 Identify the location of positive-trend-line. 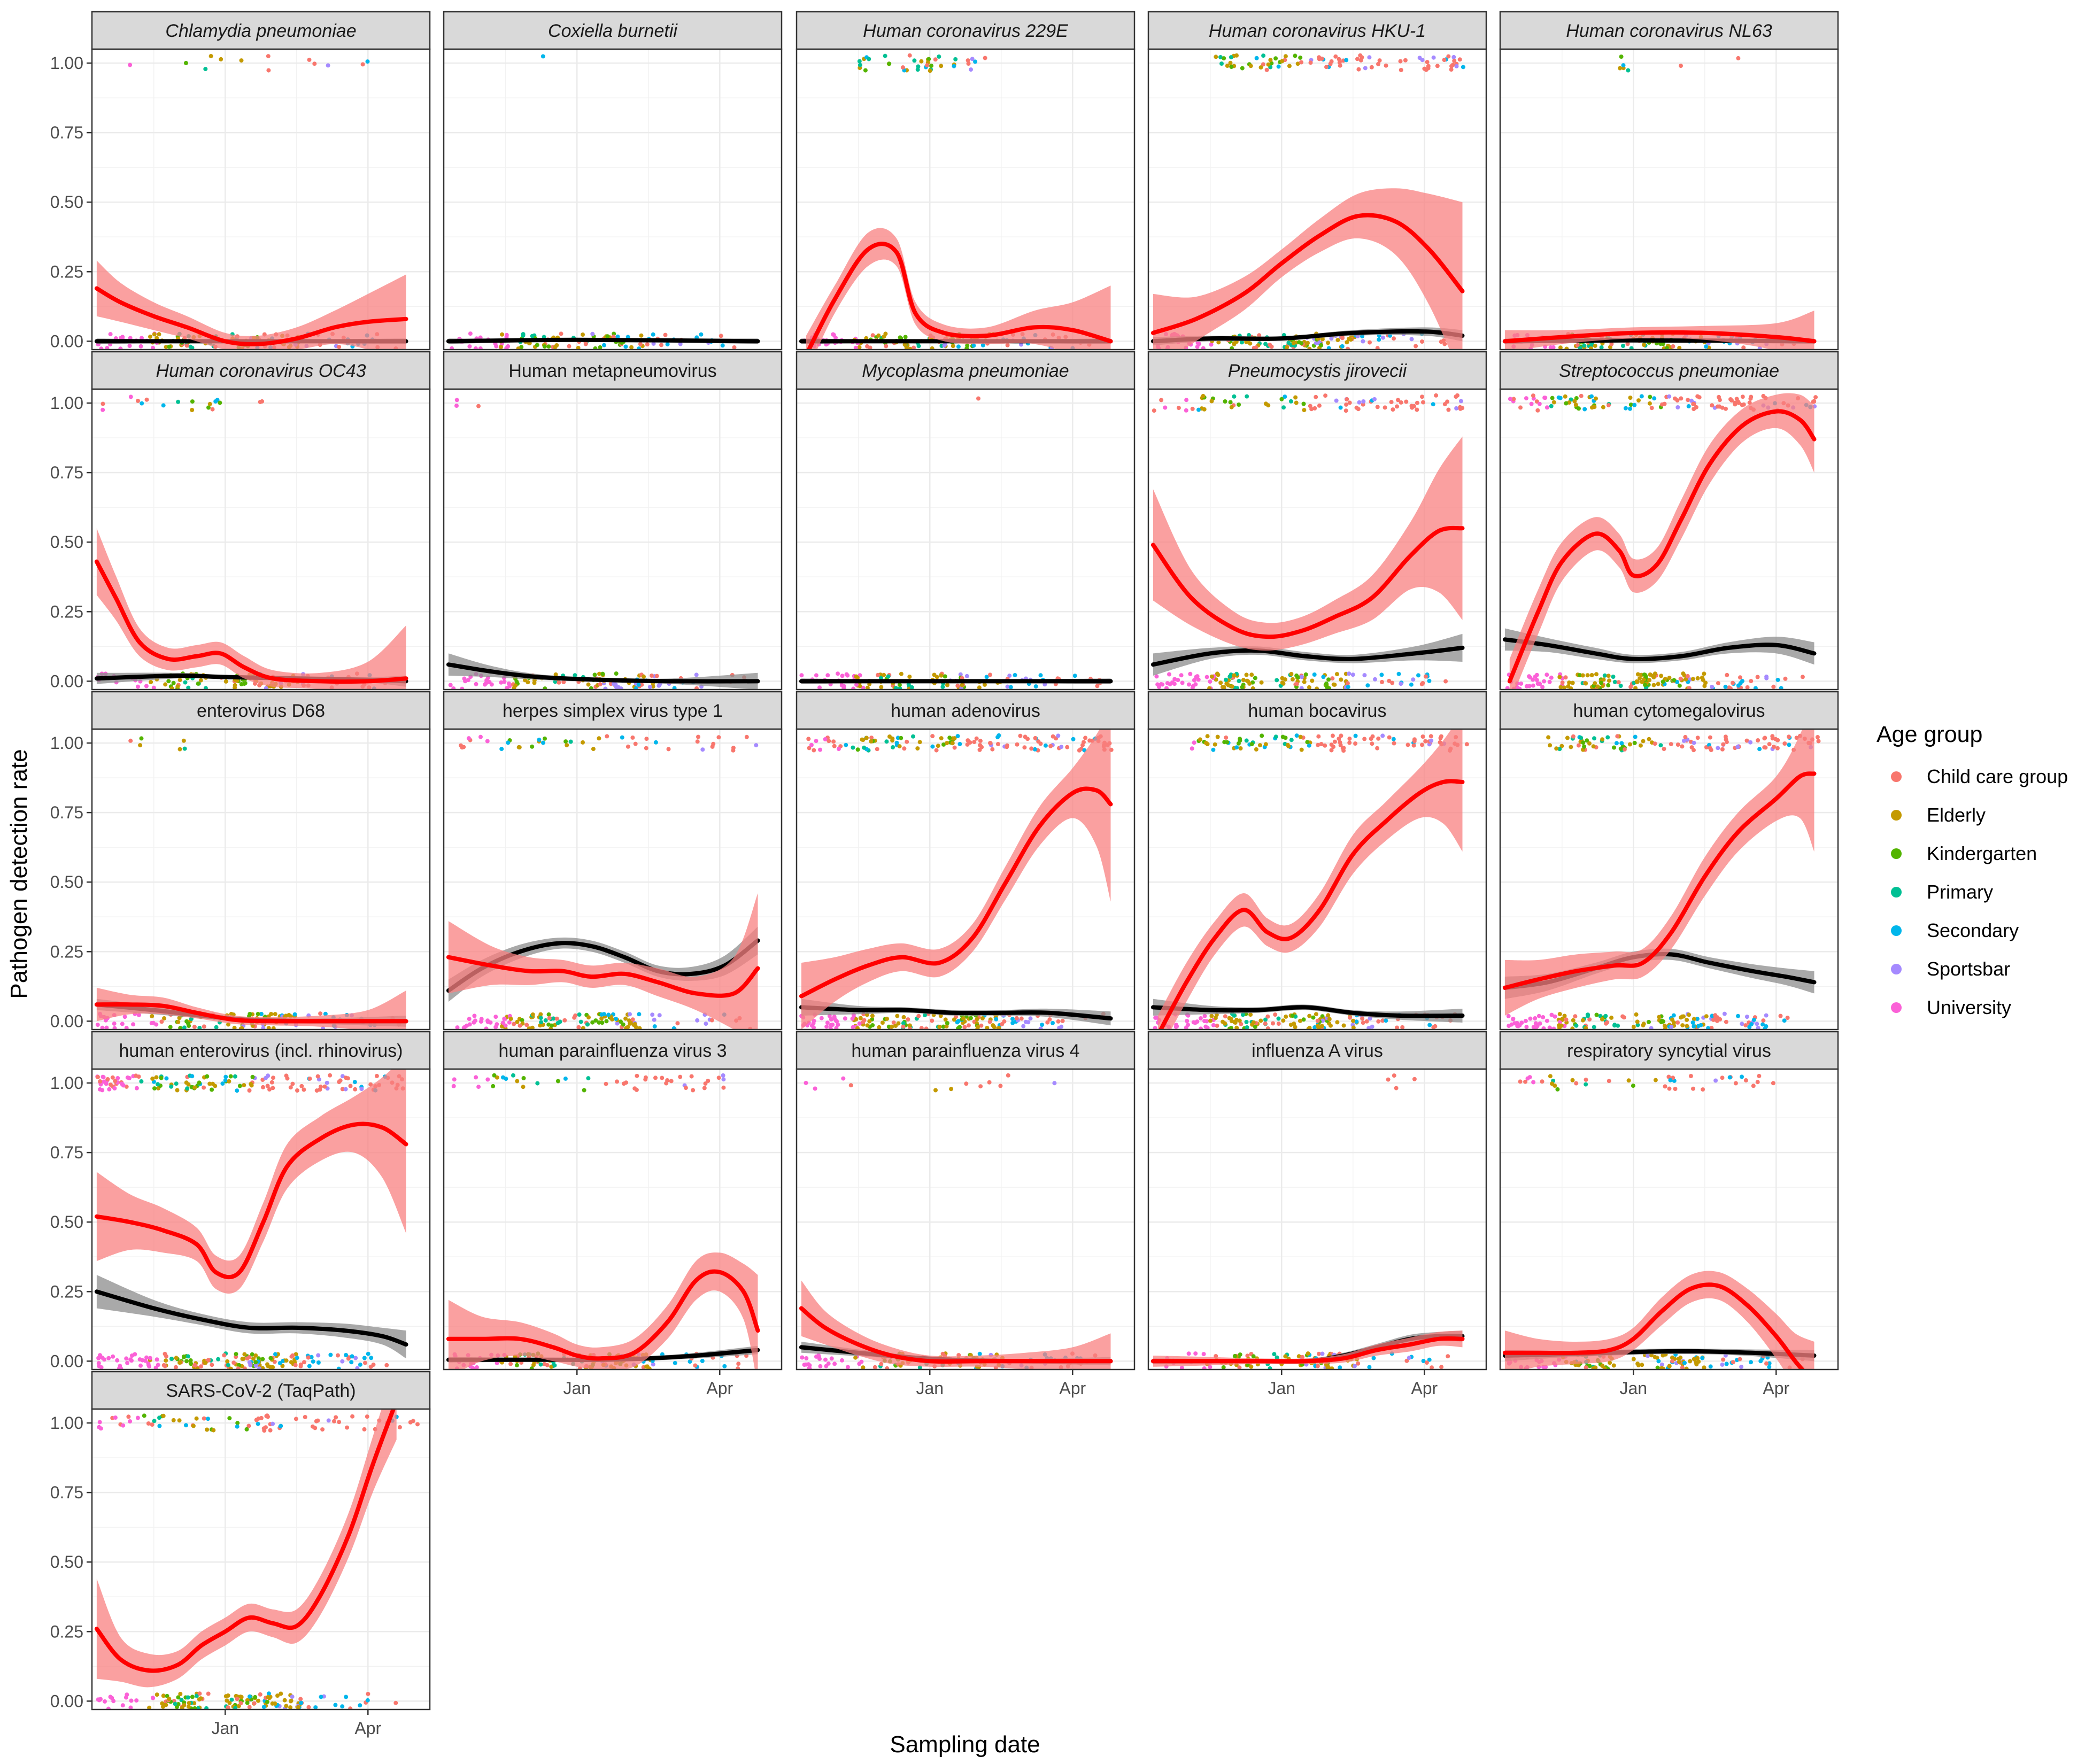
(251, 316).